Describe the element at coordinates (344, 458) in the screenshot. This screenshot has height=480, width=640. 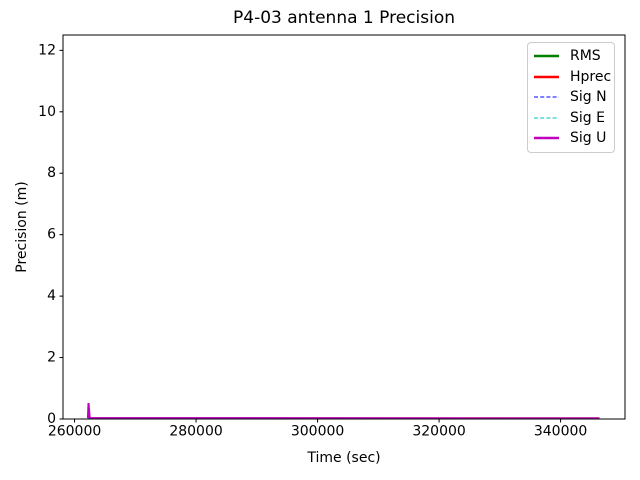
I see `x-axis-label: Time (sec)` at that location.